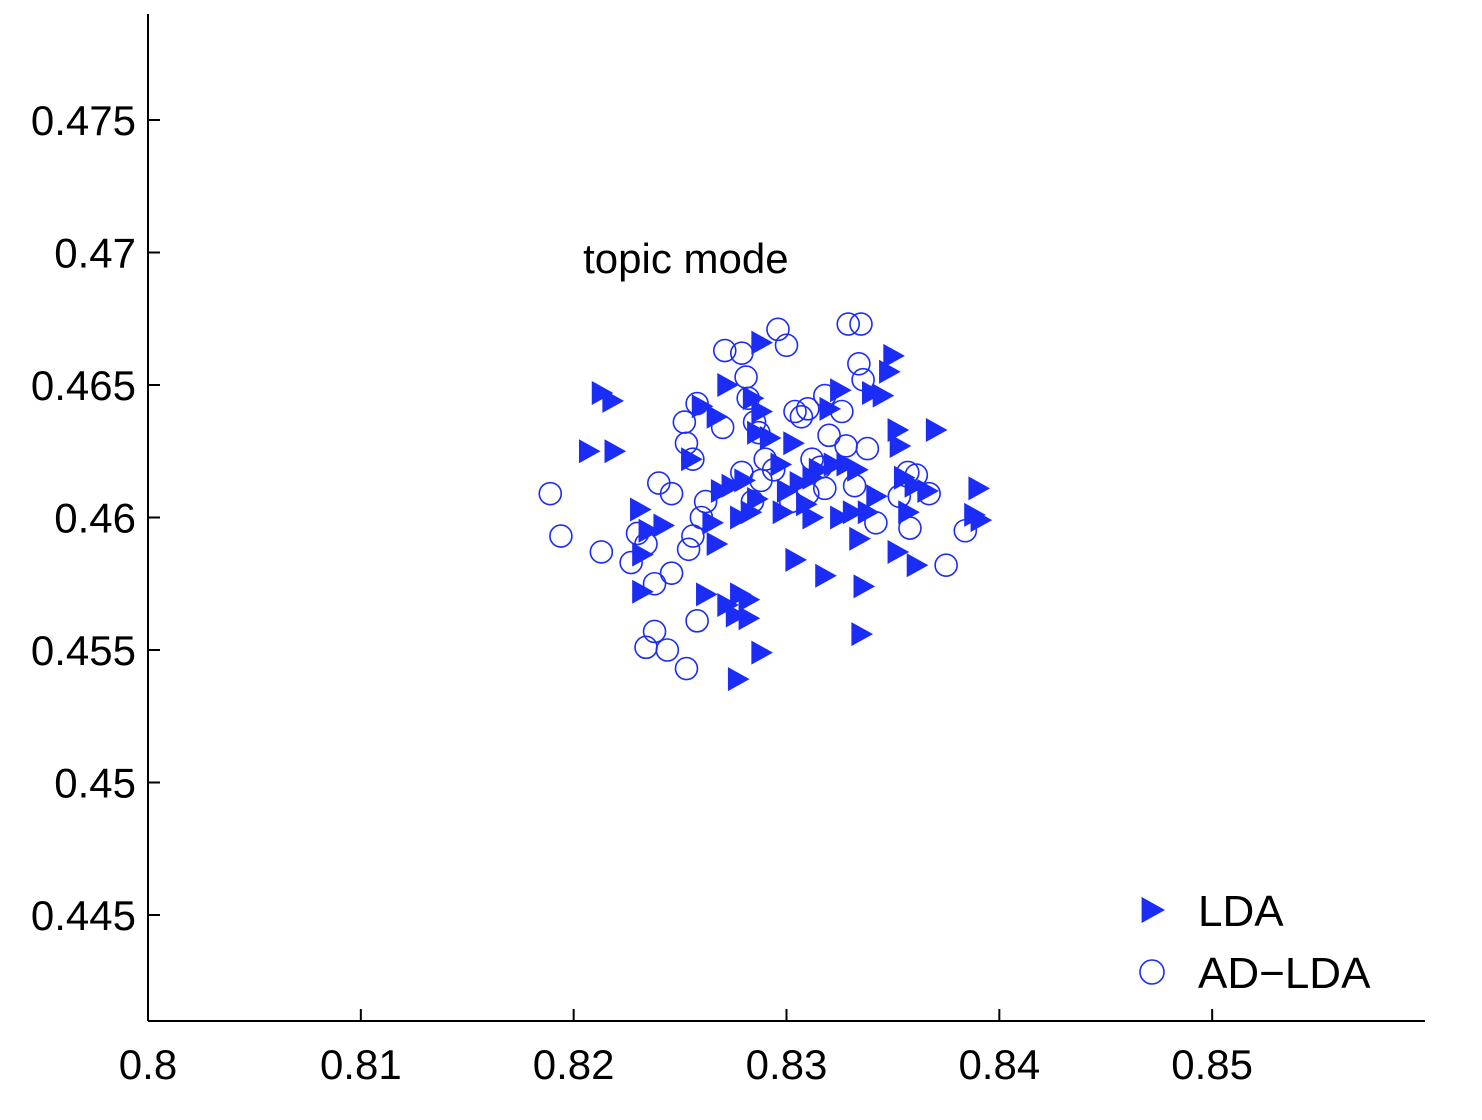 The image size is (1482, 1120). What do you see at coordinates (574, 1064) in the screenshot?
I see `x-tick-label: 0.82` at bounding box center [574, 1064].